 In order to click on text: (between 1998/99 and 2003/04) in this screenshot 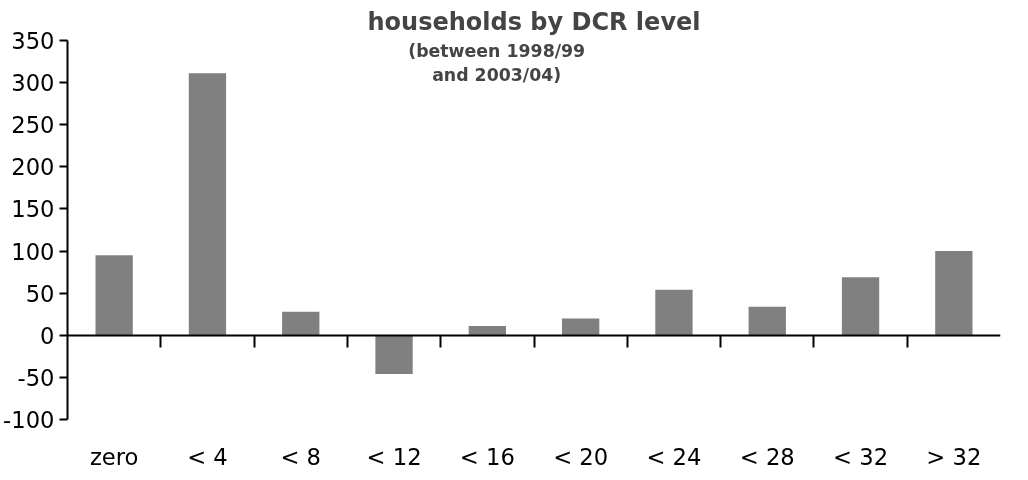, I will do `click(497, 62)`.